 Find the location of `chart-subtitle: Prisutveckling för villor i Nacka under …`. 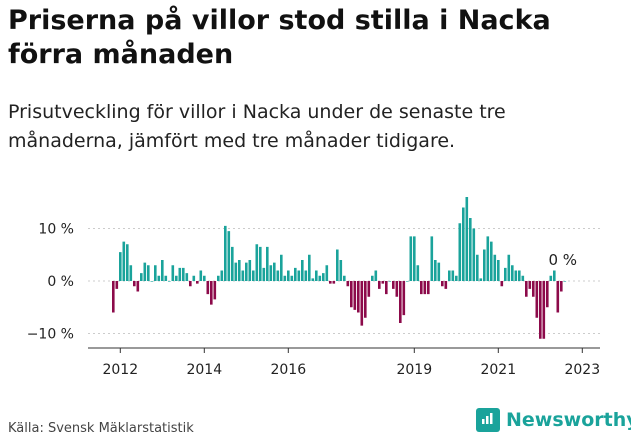

chart-subtitle: Prisutveckling för villor i Nacka under … is located at coordinates (257, 126).